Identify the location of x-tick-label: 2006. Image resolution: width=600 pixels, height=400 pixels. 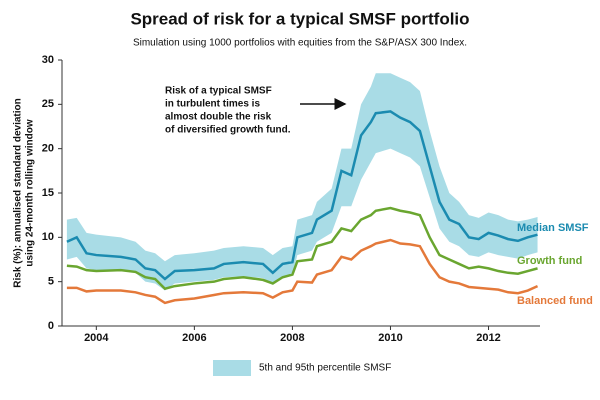
(194, 338).